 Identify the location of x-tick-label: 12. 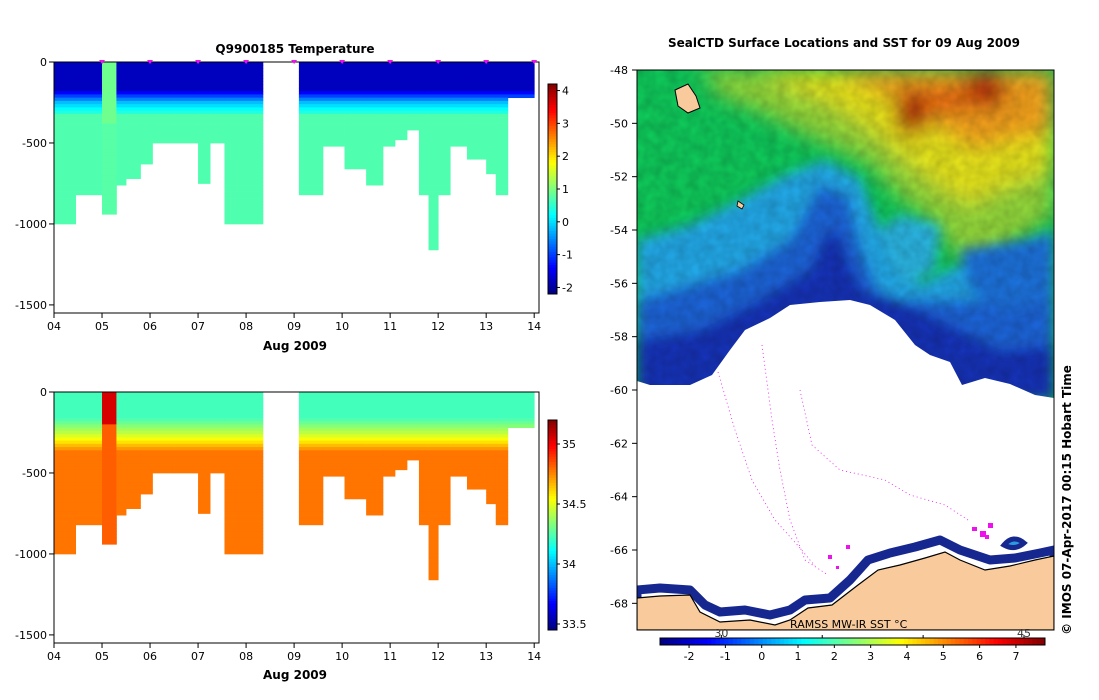
(438, 326).